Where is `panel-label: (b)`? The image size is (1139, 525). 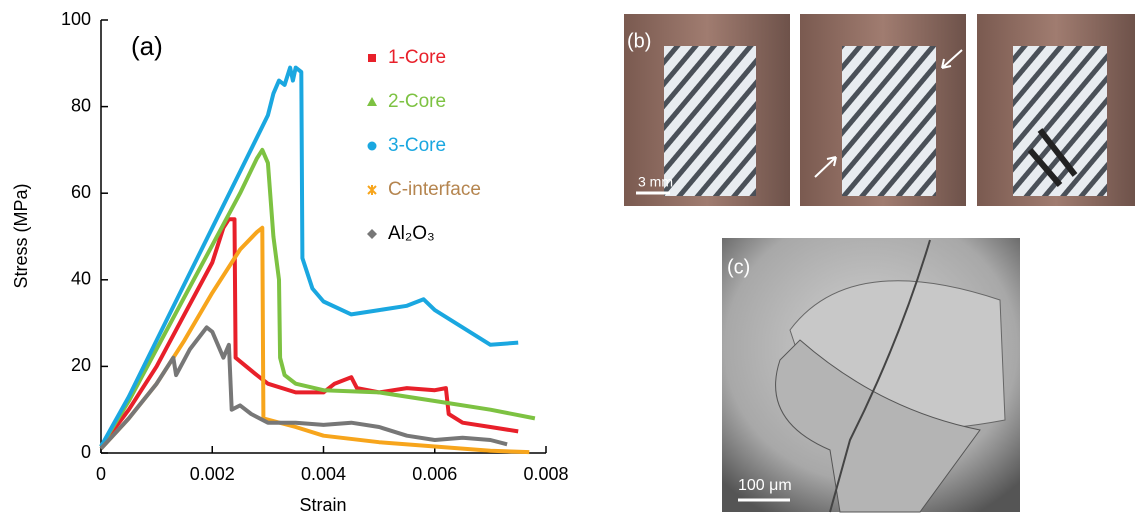 panel-label: (b) is located at coordinates (639, 41).